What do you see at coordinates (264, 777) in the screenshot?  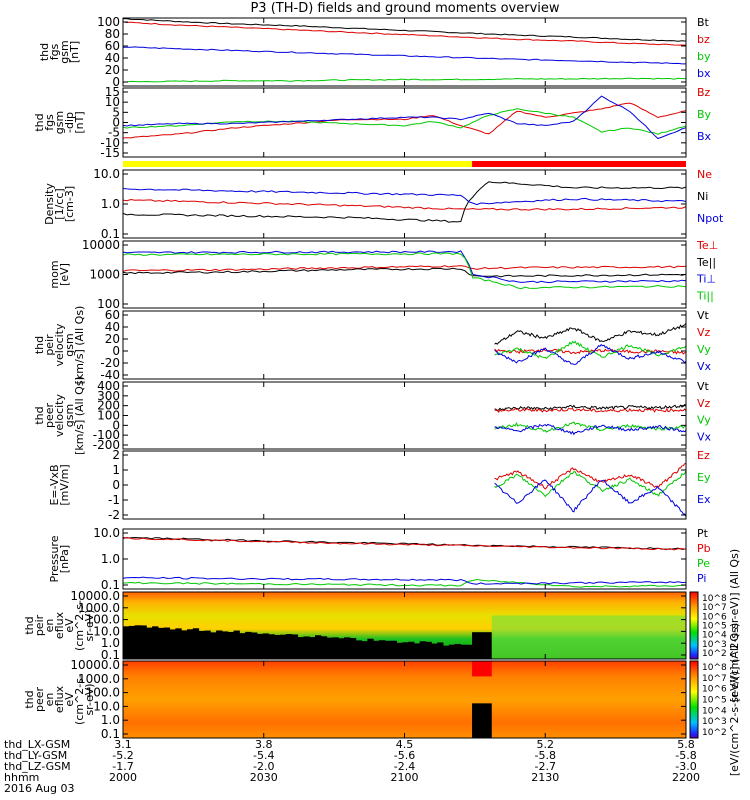 I see `ephemeris-value: 2030` at bounding box center [264, 777].